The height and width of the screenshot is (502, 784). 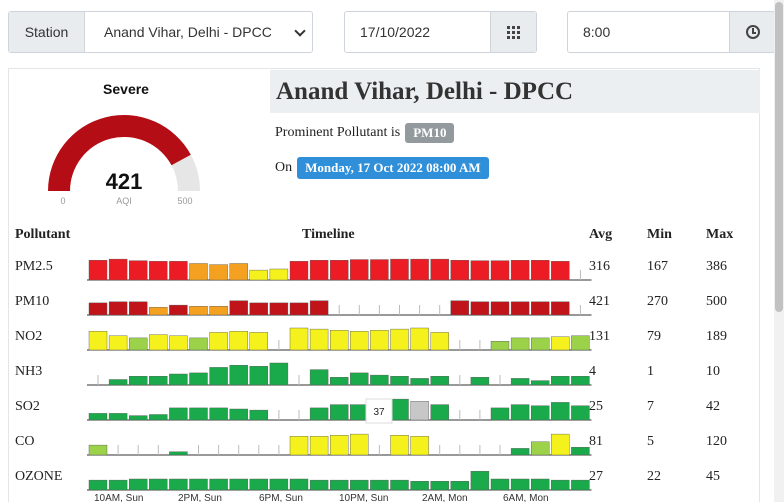 I want to click on clock-button, so click(x=752, y=32).